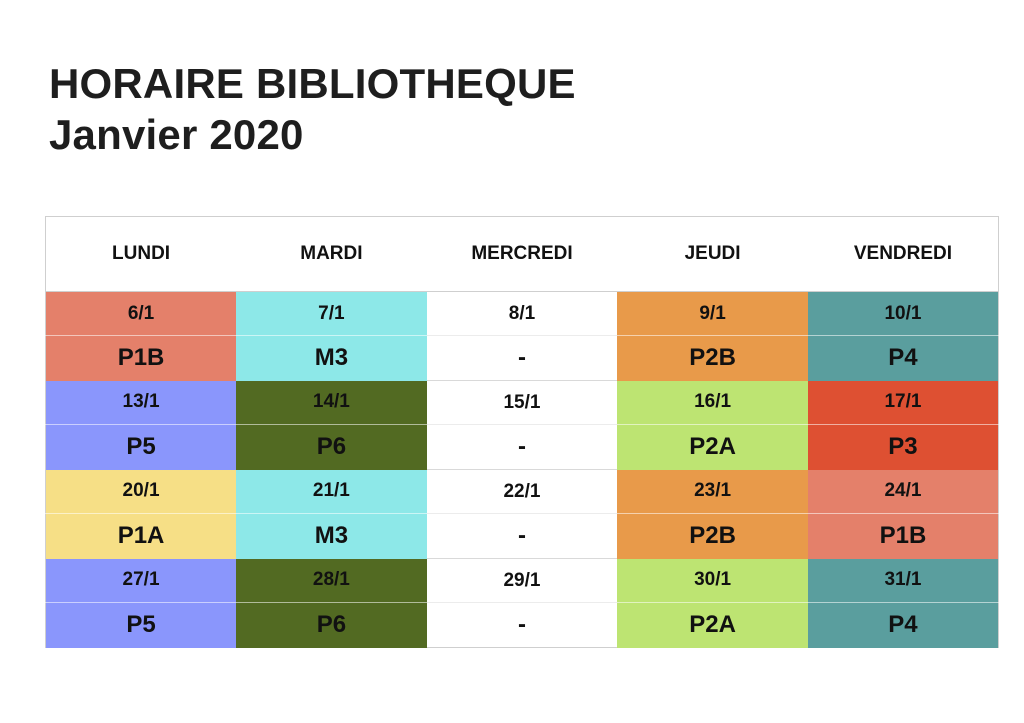  What do you see at coordinates (331, 254) in the screenshot?
I see `day-header-mardi: MARDI` at bounding box center [331, 254].